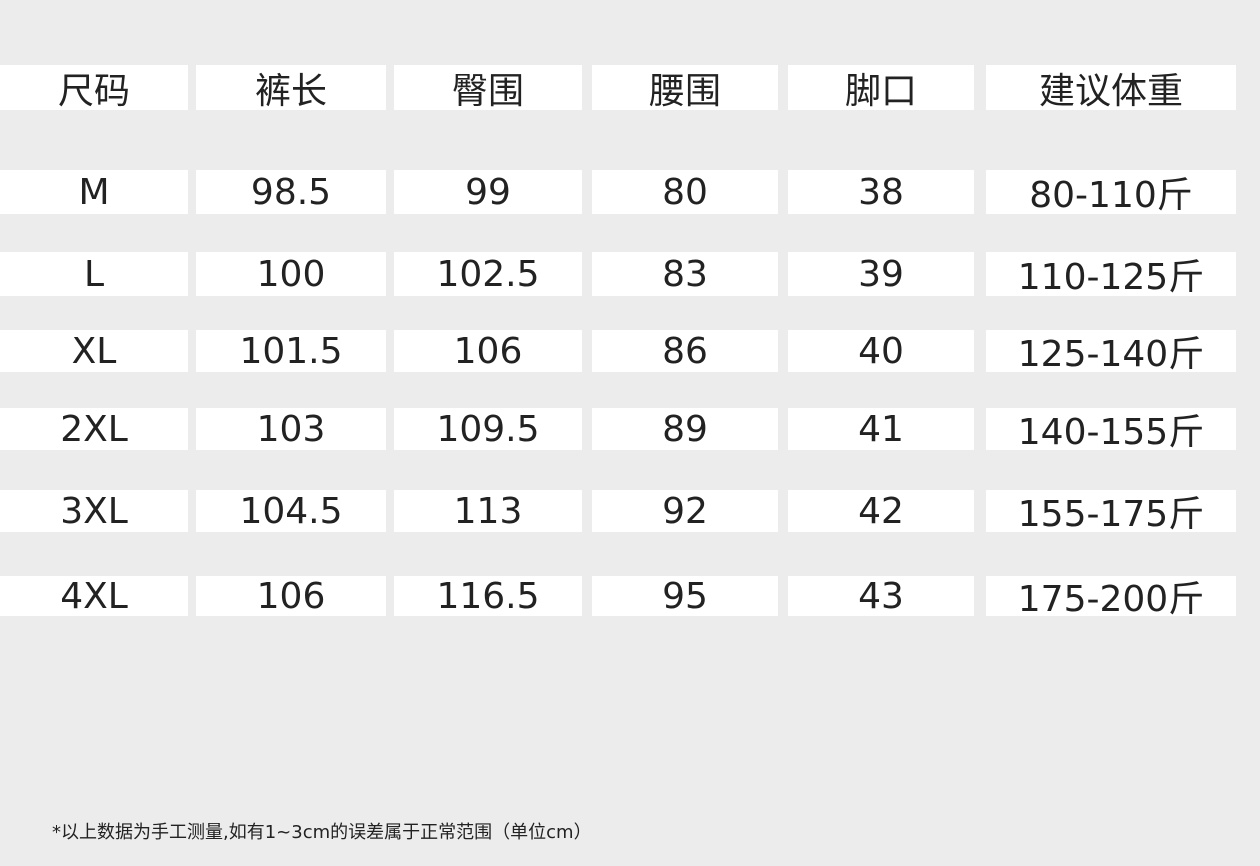 This screenshot has width=1260, height=866. I want to click on header-cell: 臀围, so click(488, 88).